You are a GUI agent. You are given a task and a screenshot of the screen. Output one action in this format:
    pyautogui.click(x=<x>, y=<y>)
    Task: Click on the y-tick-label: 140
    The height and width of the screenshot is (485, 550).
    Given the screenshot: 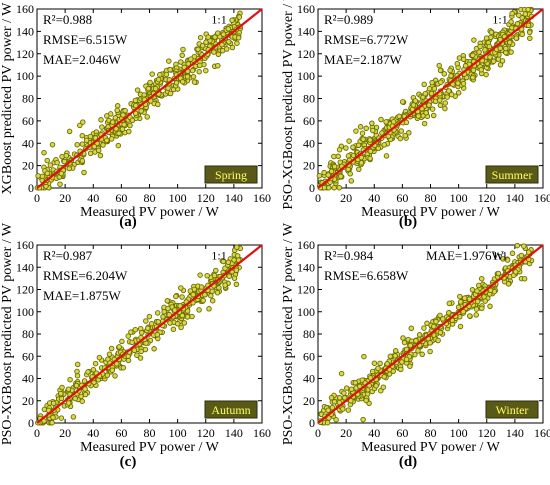 What is the action you would take?
    pyautogui.click(x=25, y=31)
    